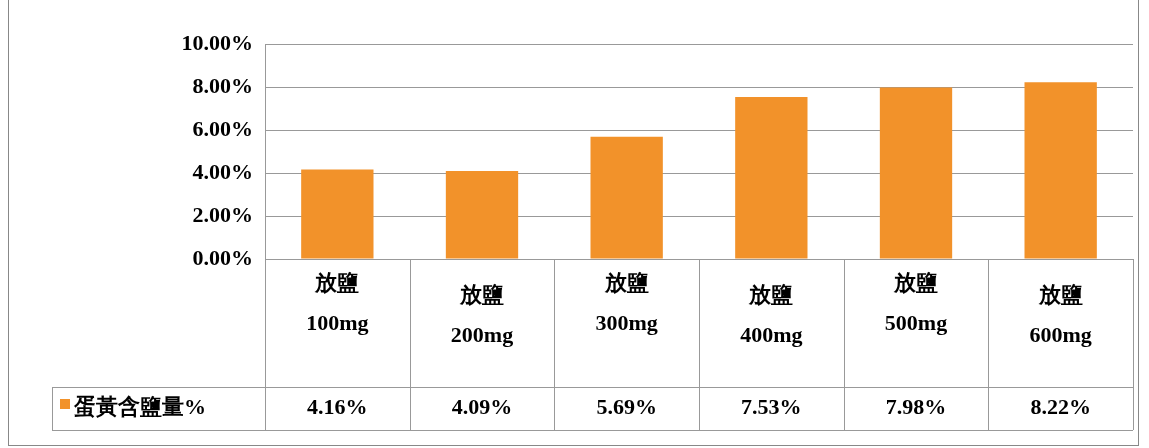  Describe the element at coordinates (337, 302) in the screenshot. I see `x-tick-label: 放鹽 100mg` at that location.